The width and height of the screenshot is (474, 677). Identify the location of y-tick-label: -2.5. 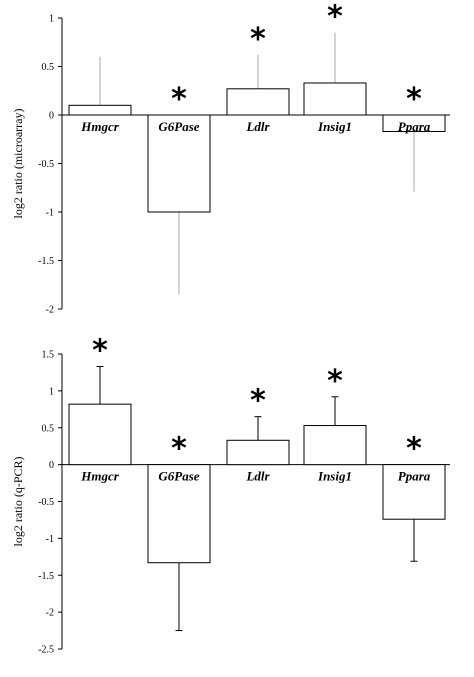
(46, 650).